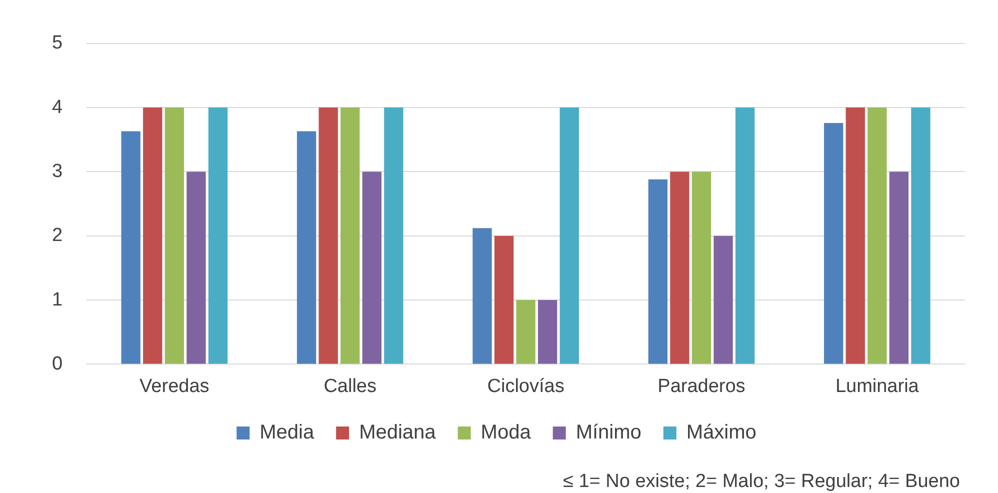 The width and height of the screenshot is (998, 493). I want to click on text: ≤ 1= No existe; 2= Malo; 3= Regular; 4= Bueno, so click(761, 482).